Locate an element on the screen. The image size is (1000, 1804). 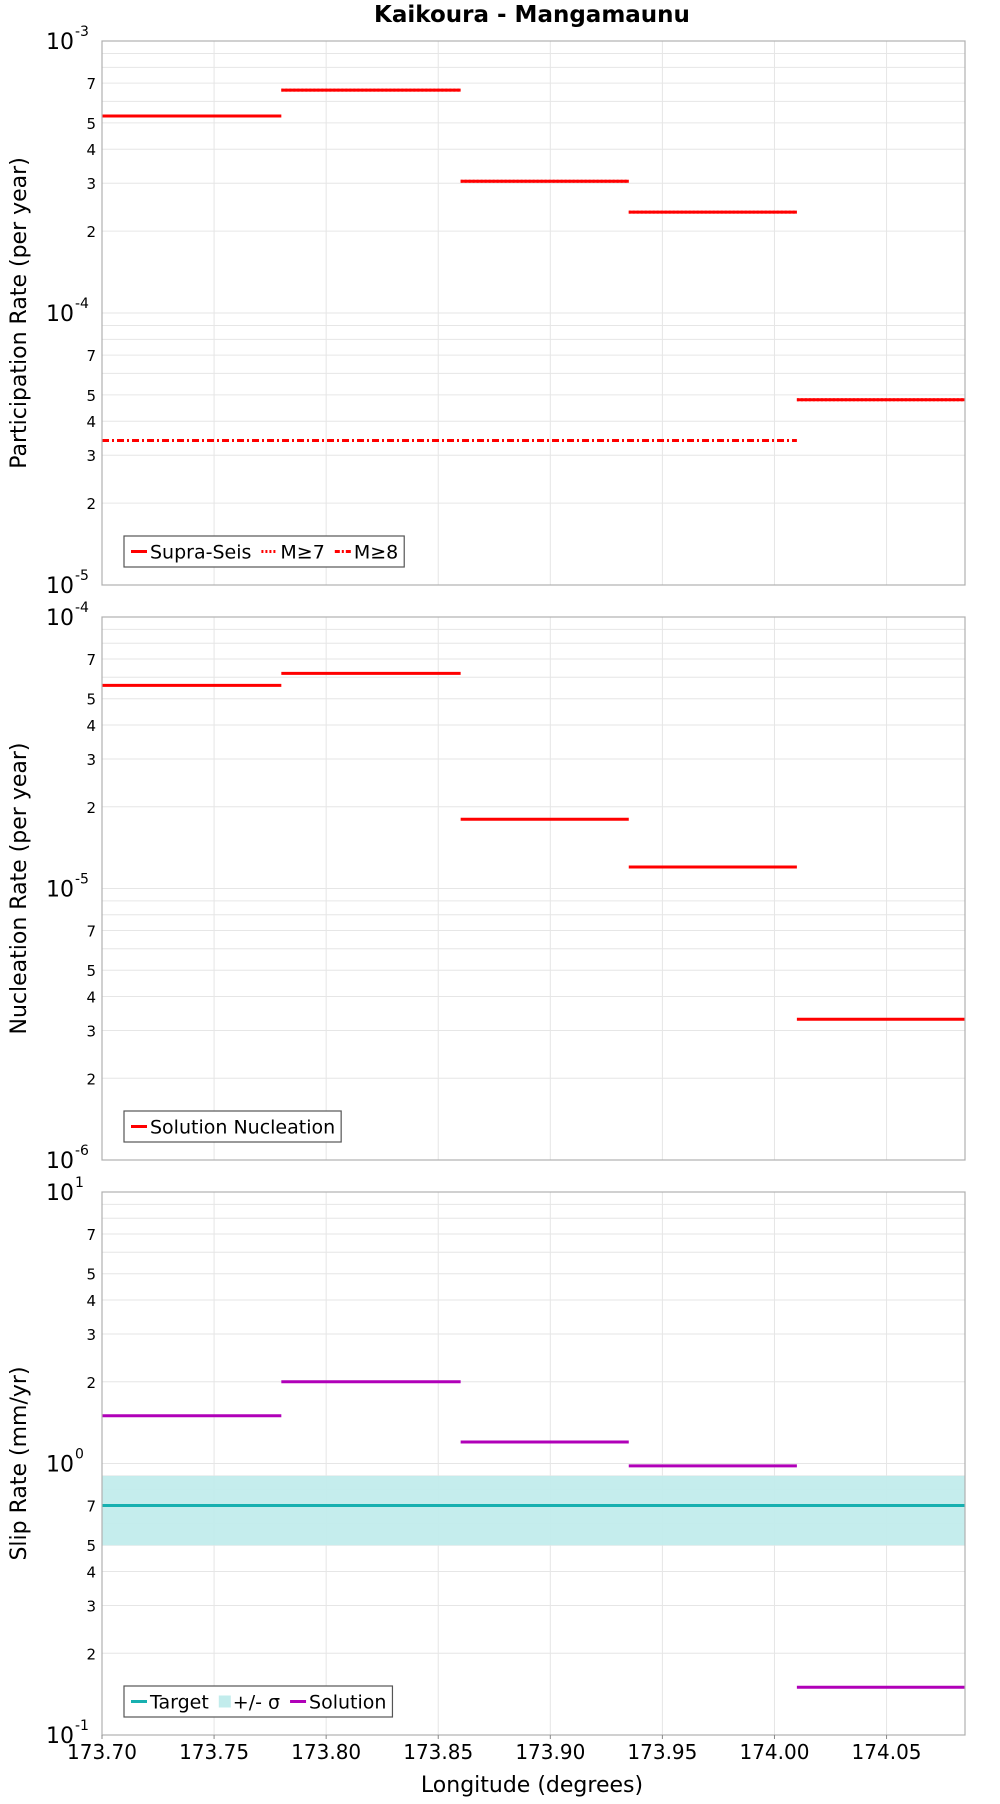
legend: Supra-Seis M≥7 M≥8 is located at coordinates (264, 551).